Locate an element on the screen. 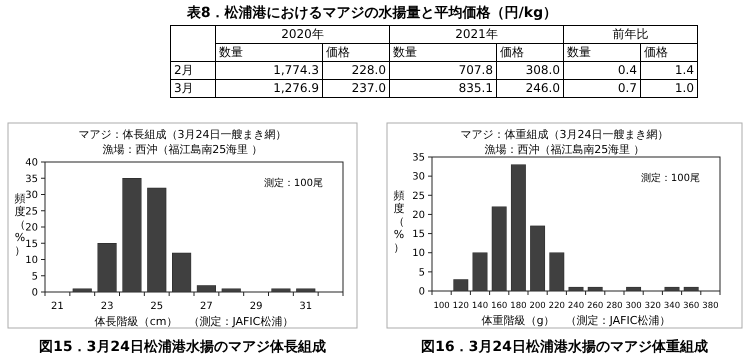 The width and height of the screenshot is (744, 363). text: 707.8 is located at coordinates (443, 71).